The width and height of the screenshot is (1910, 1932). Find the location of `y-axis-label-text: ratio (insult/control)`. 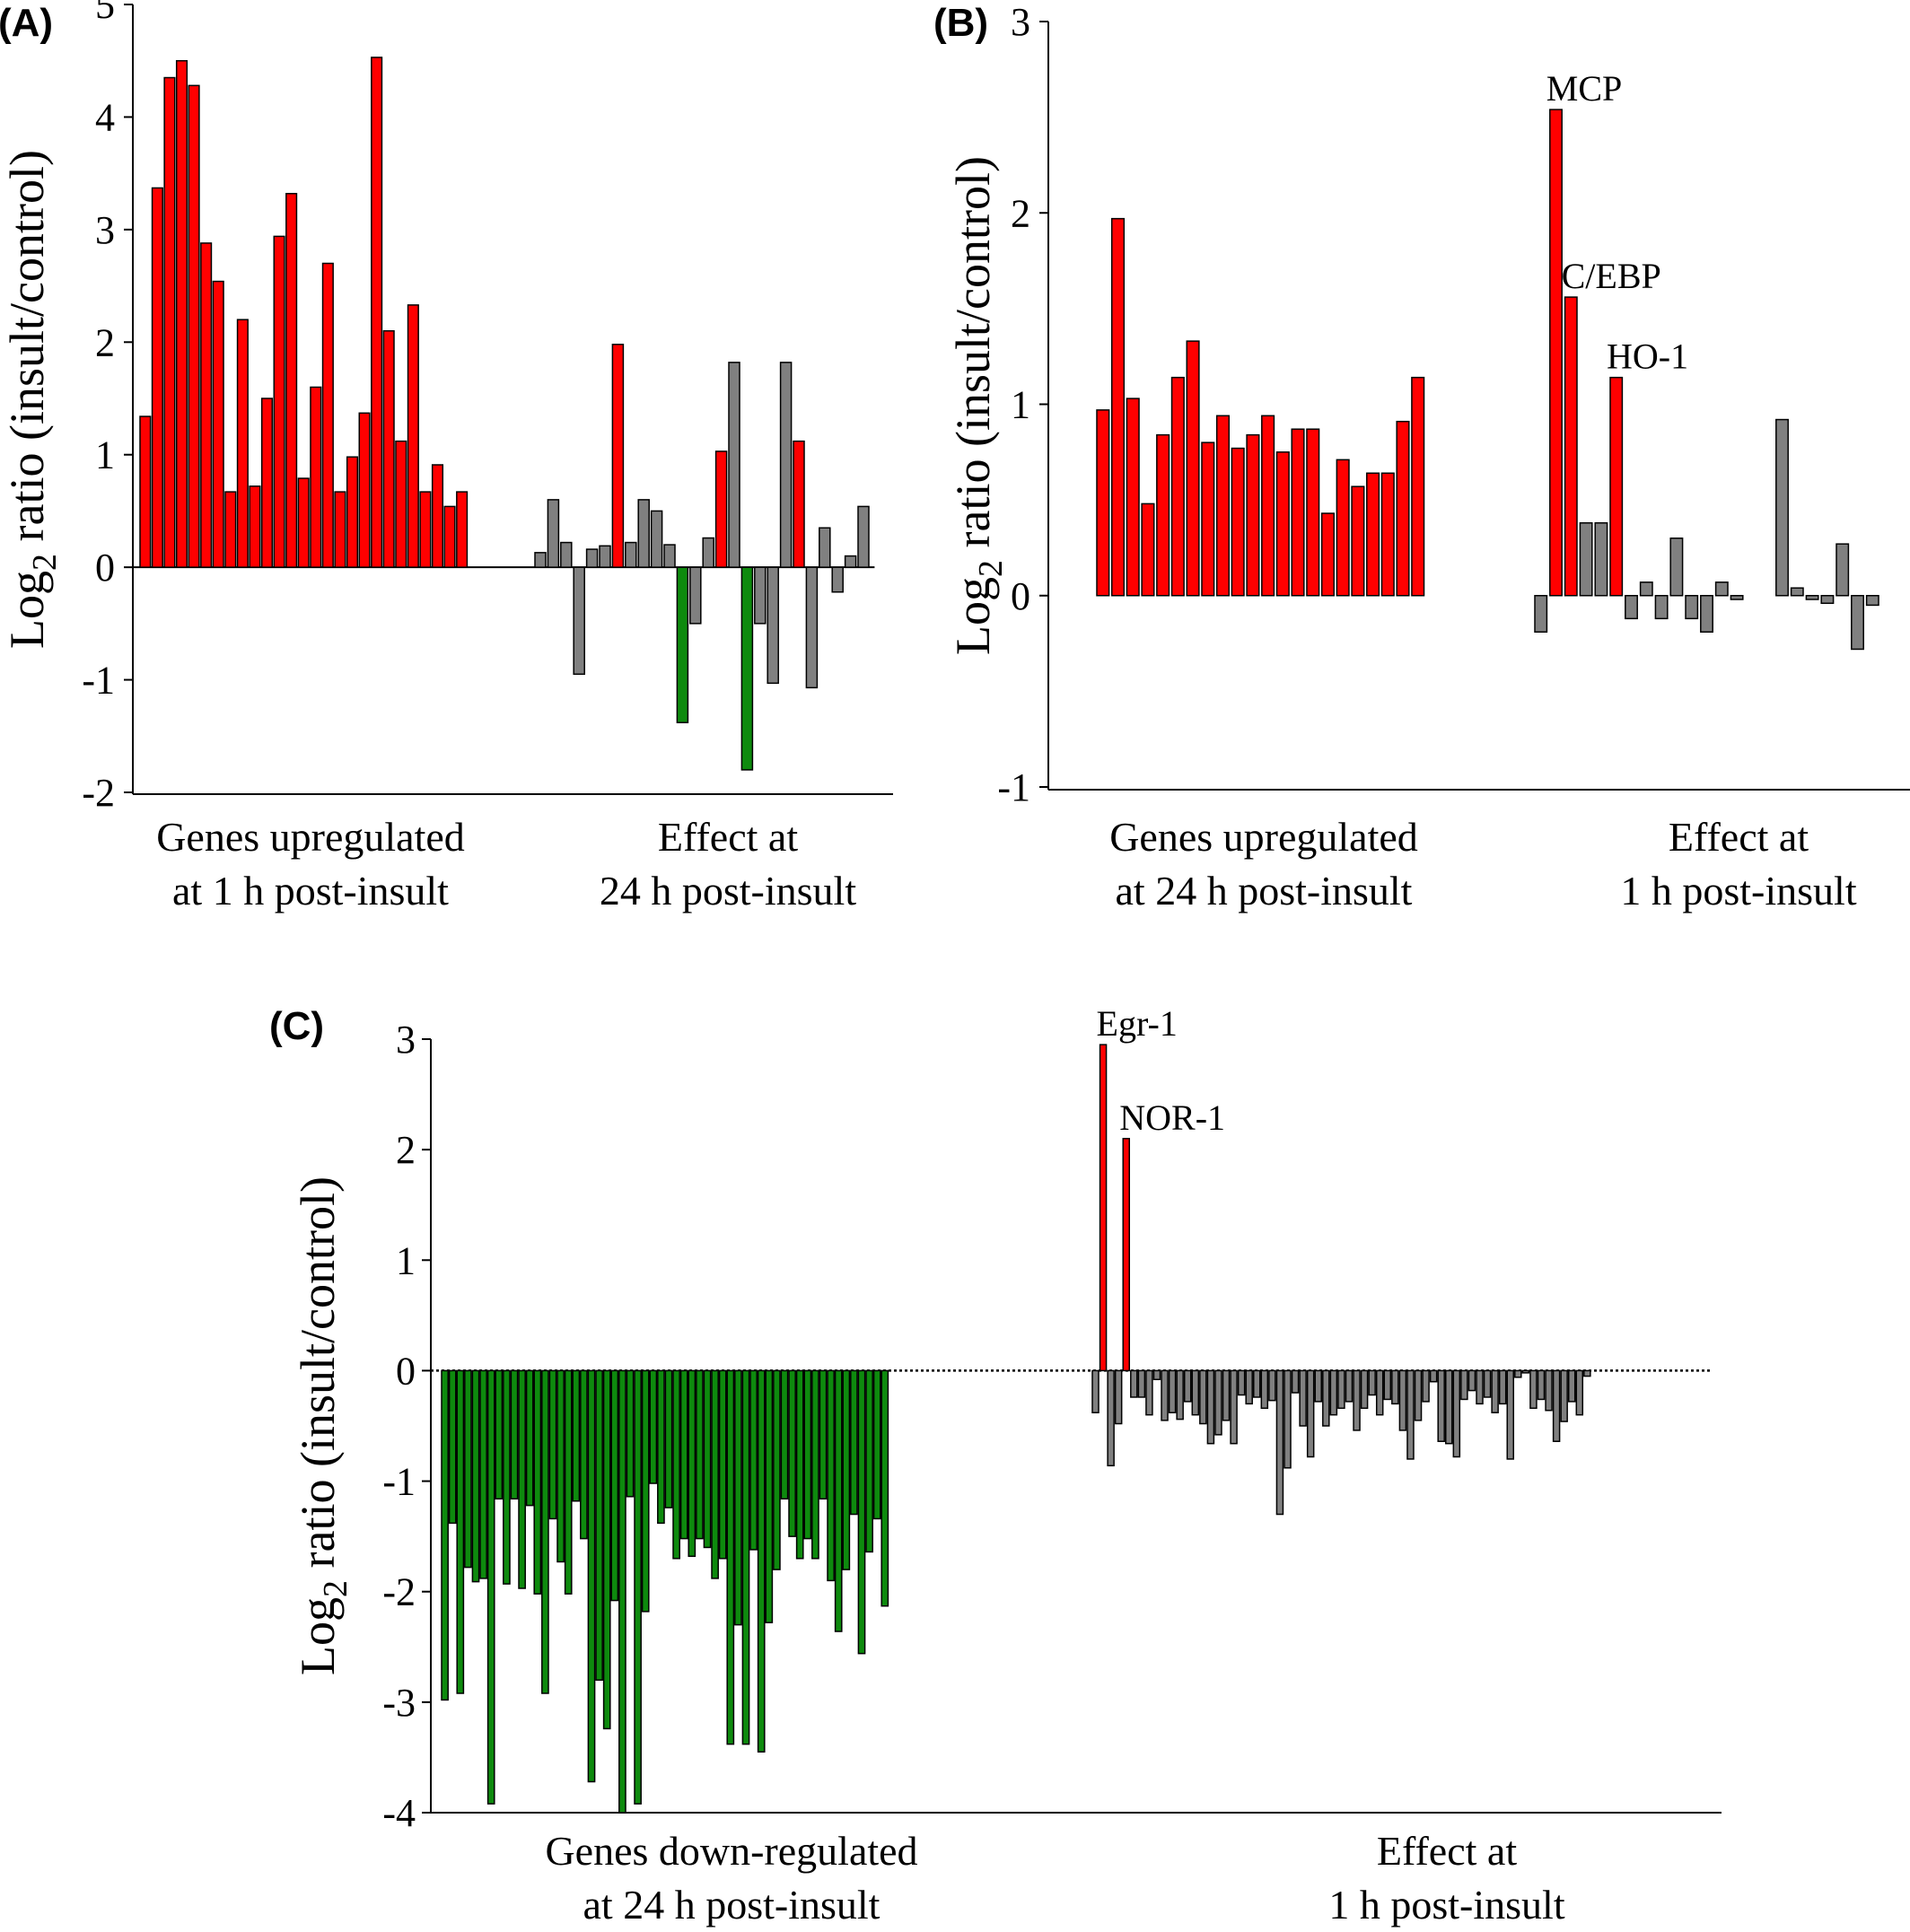

y-axis-label-text: ratio (insult/control) is located at coordinates (27, 352).